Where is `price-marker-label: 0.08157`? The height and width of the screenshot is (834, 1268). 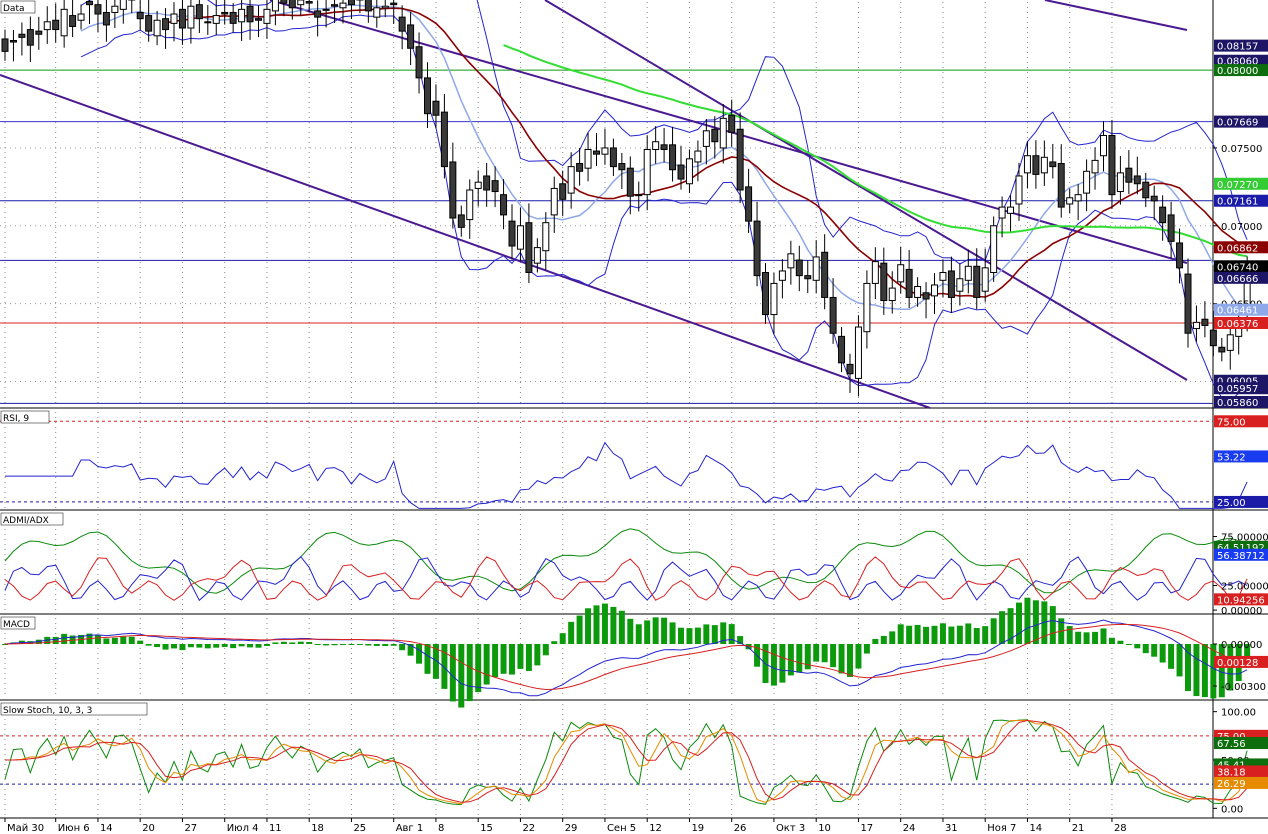
price-marker-label: 0.08157 is located at coordinates (1237, 47).